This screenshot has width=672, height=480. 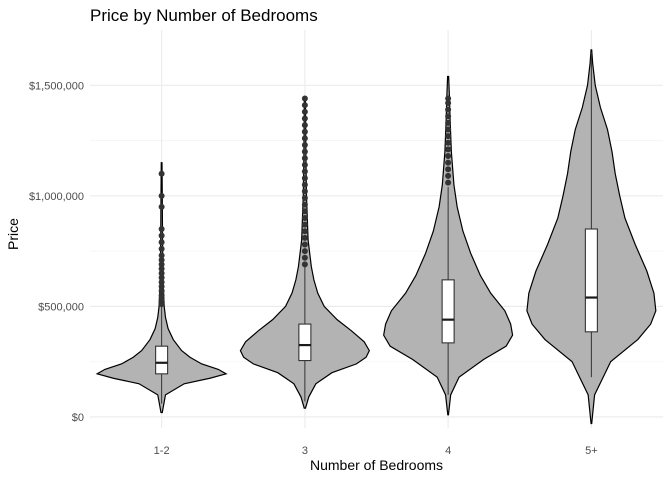 I want to click on y-axis-title: Price, so click(x=13, y=234).